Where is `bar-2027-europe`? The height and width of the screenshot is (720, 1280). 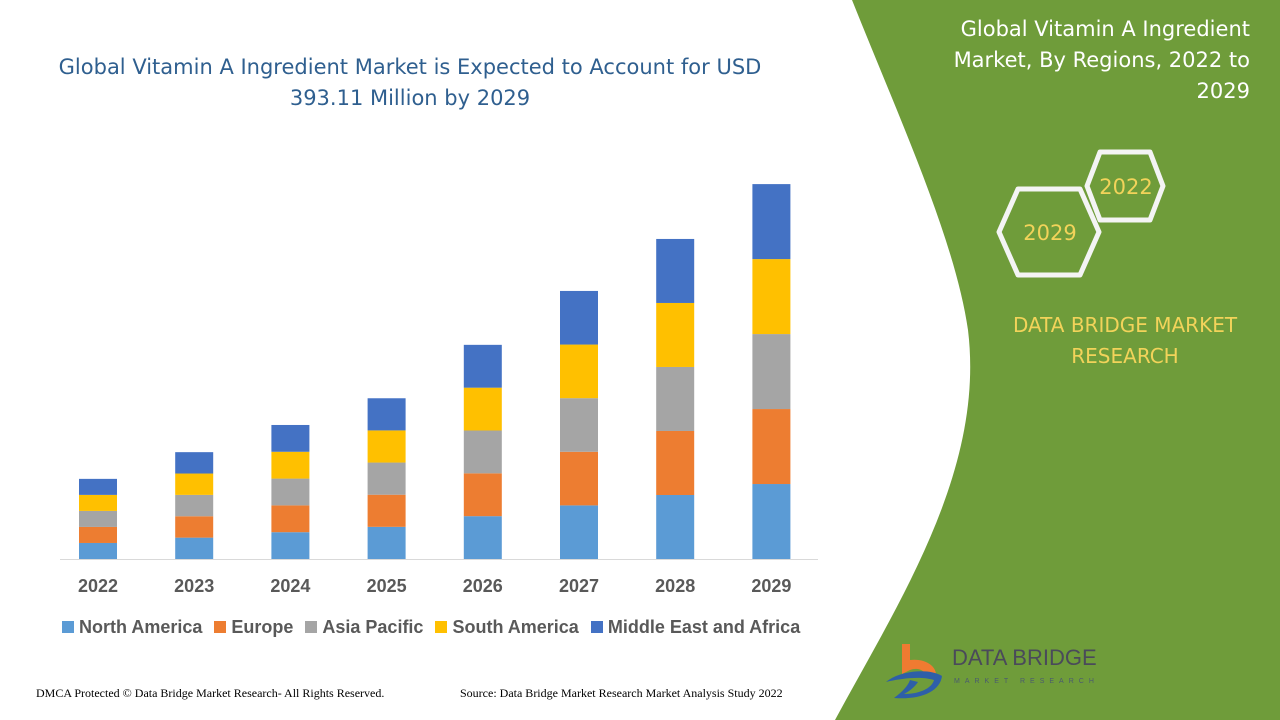 bar-2027-europe is located at coordinates (579, 478).